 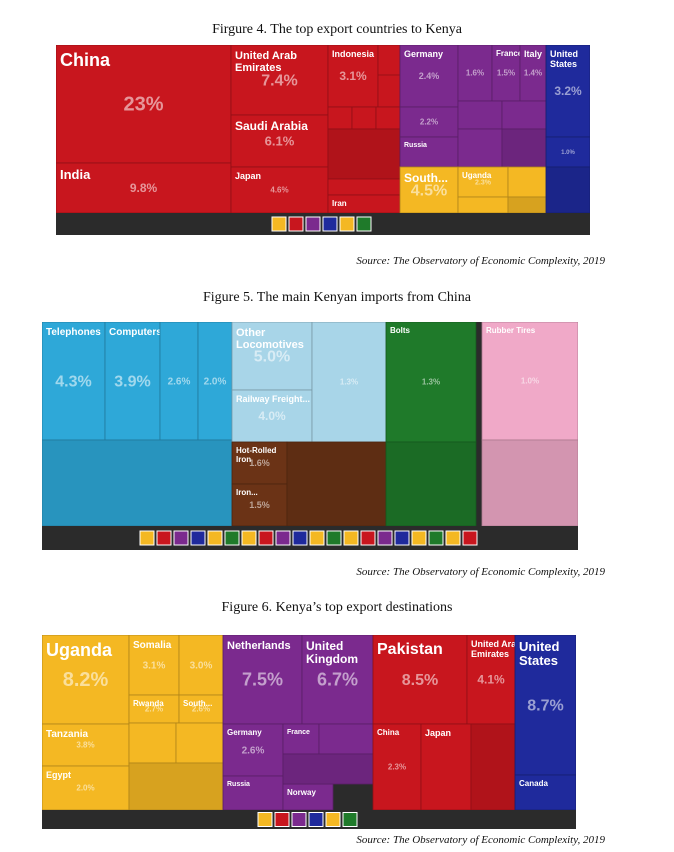 I want to click on fig4-cell-indonesia-value: 3.1%, so click(x=353, y=76).